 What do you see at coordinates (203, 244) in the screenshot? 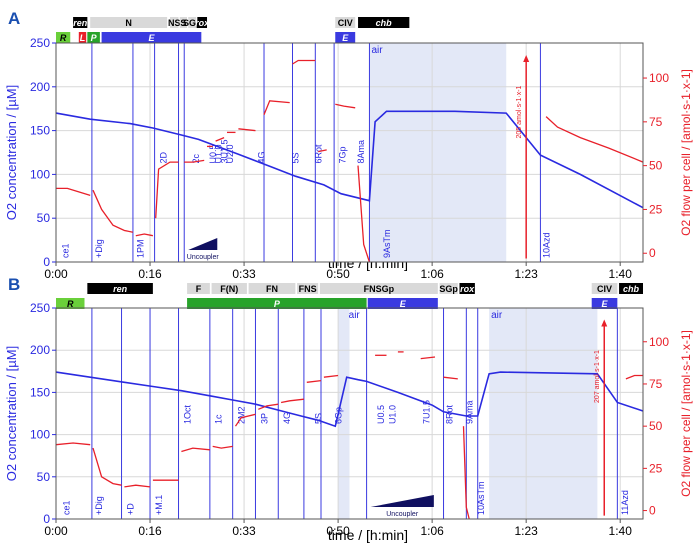
I see `uncoupler-ramp` at bounding box center [203, 244].